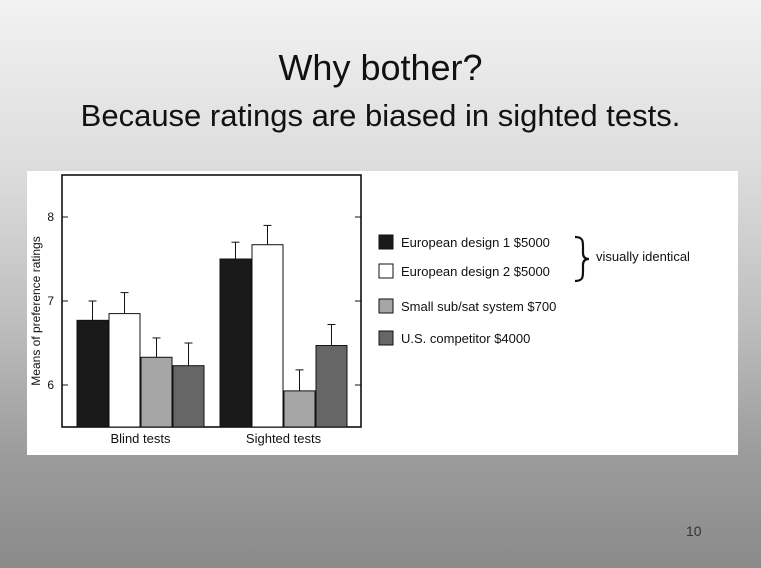  What do you see at coordinates (50, 301) in the screenshot?
I see `y-tick-label: 7` at bounding box center [50, 301].